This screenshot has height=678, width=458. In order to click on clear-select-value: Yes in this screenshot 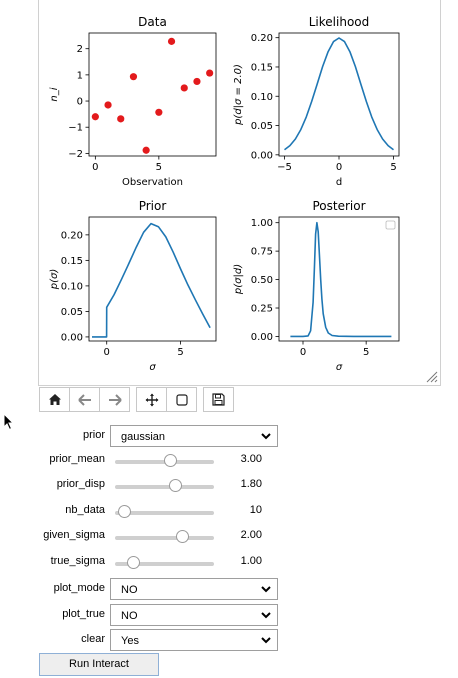, I will do `click(130, 641)`.